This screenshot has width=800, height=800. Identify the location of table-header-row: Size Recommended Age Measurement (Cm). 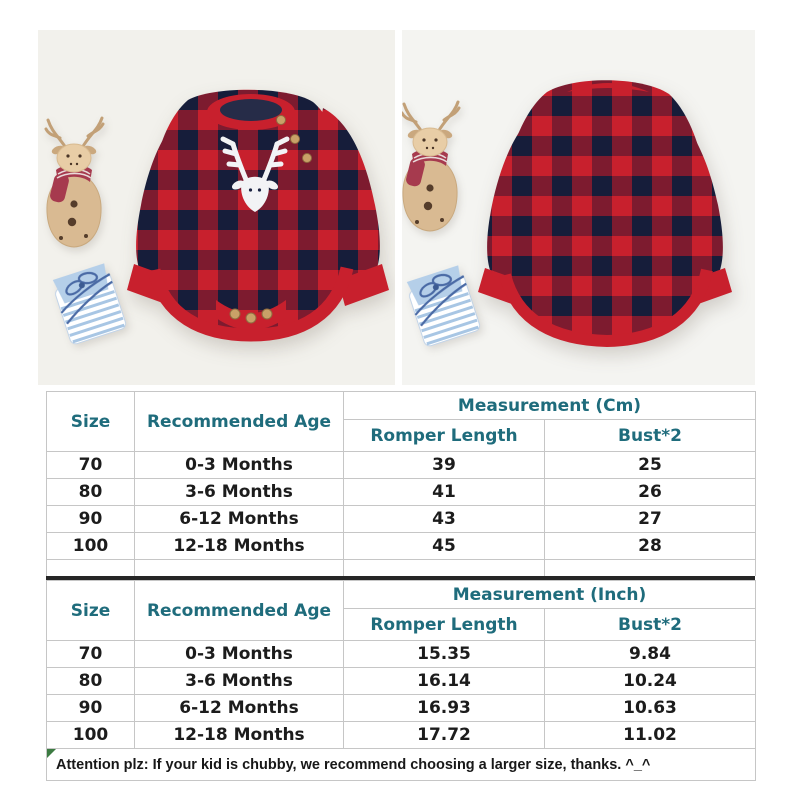
(401, 421).